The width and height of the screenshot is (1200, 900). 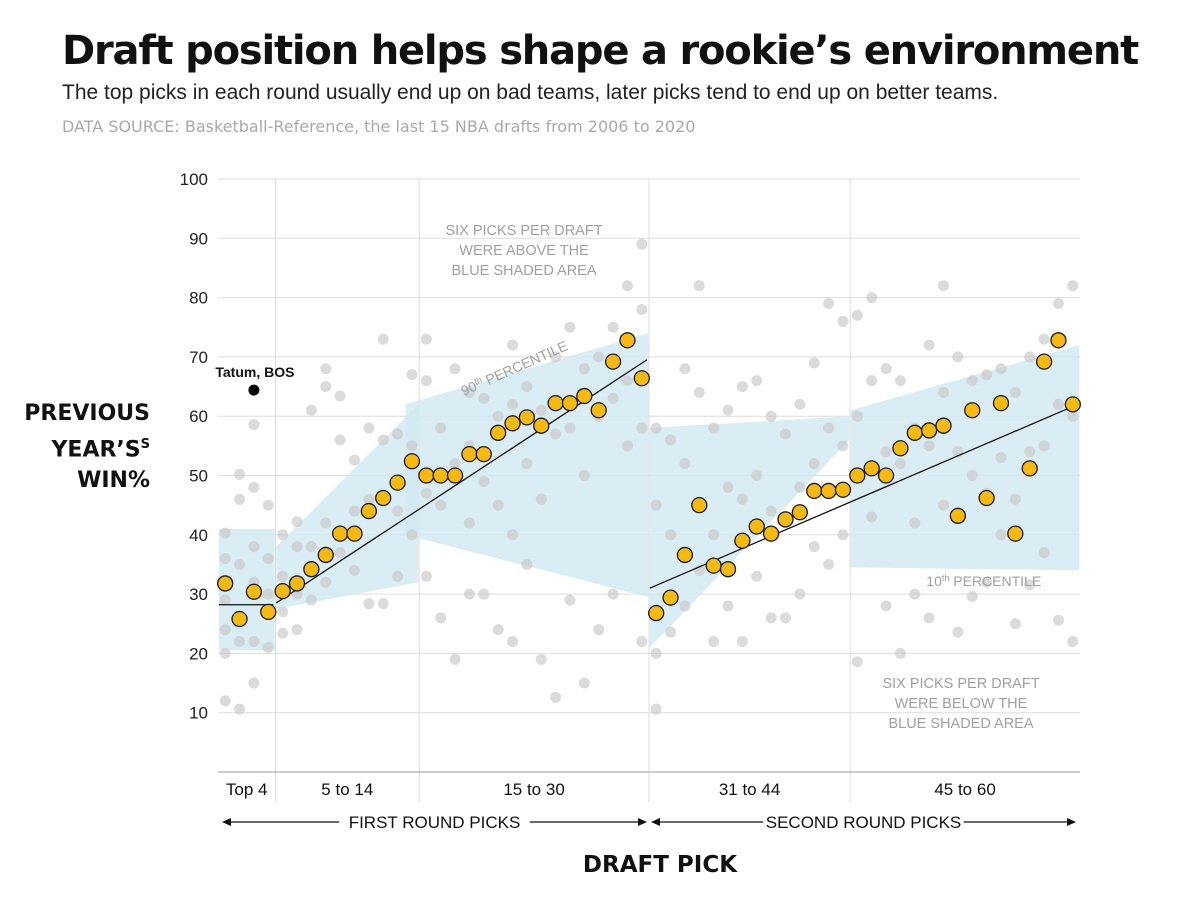 I want to click on y-axis-label-line-3: WIN%, so click(x=113, y=481).